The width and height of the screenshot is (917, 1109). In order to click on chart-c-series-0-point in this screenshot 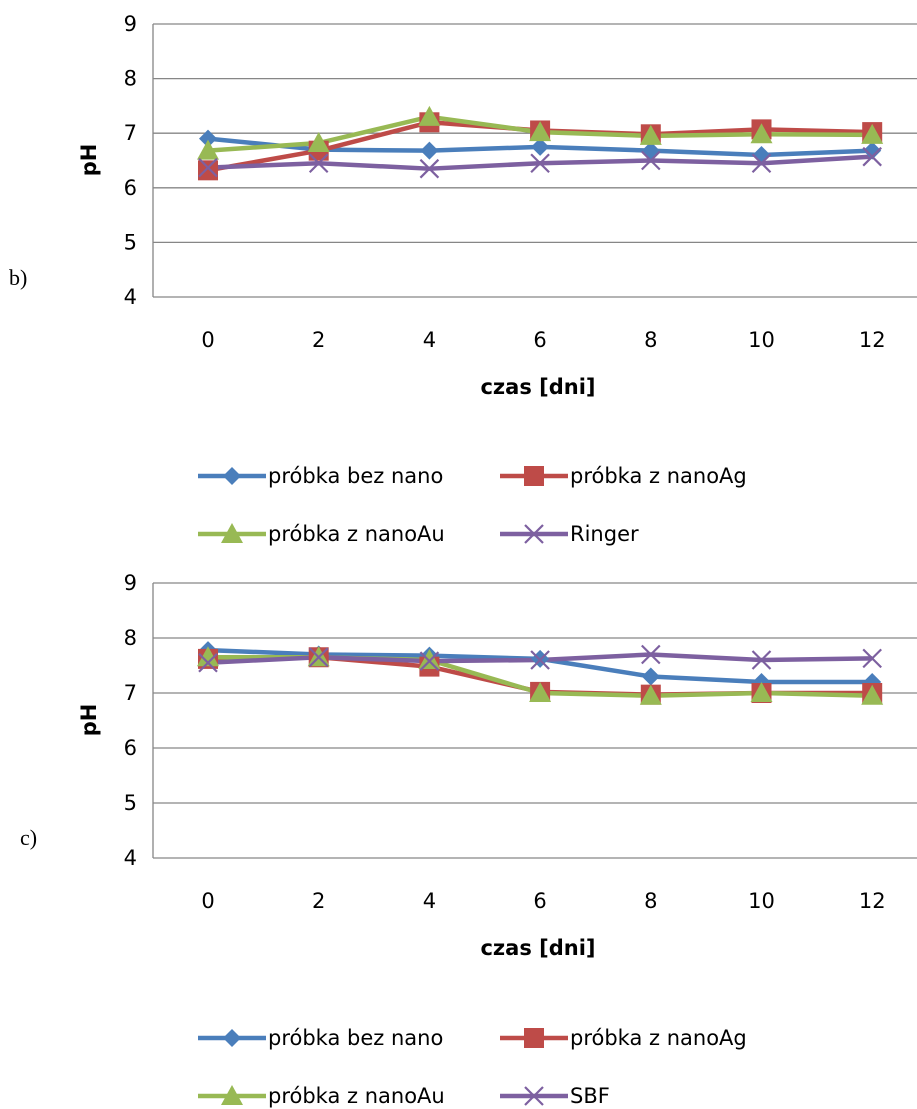, I will do `click(650, 676)`.